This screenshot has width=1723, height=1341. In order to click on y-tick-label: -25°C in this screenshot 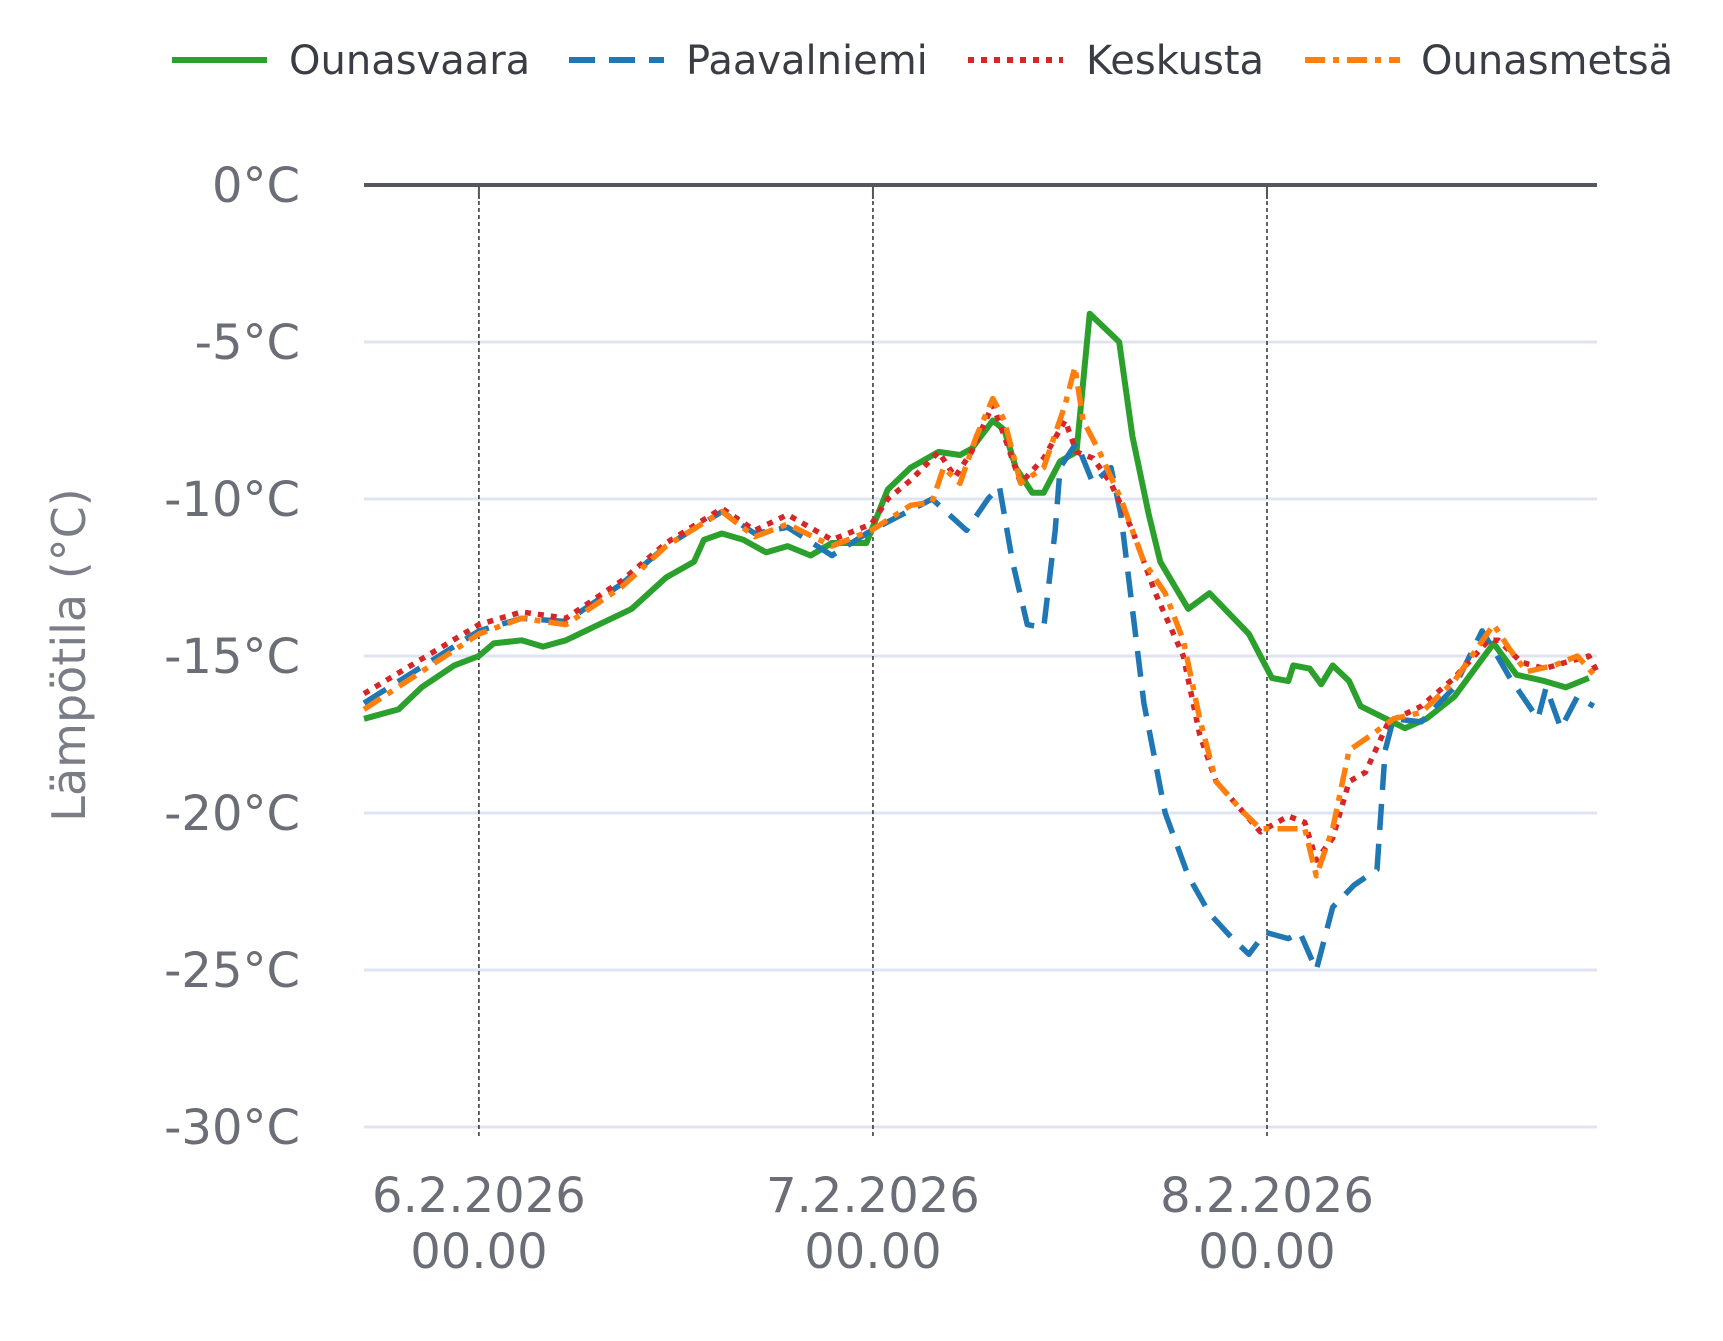, I will do `click(232, 971)`.